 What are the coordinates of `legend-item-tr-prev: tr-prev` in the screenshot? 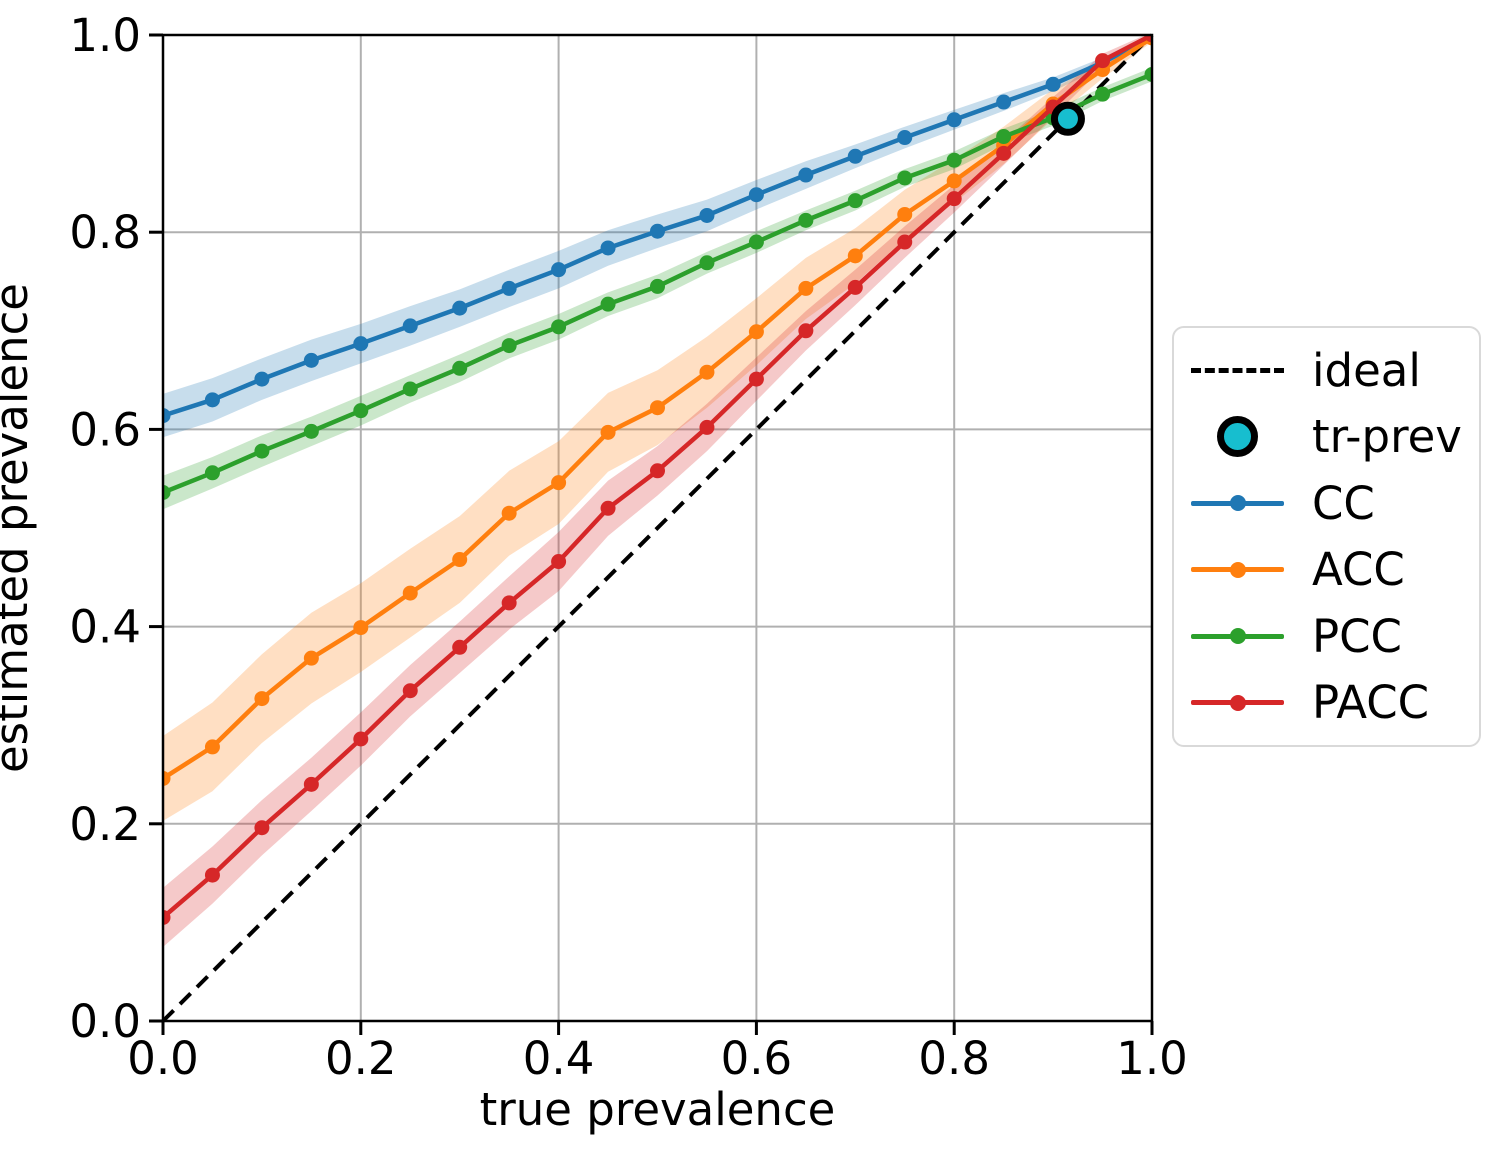 It's located at (1326, 437).